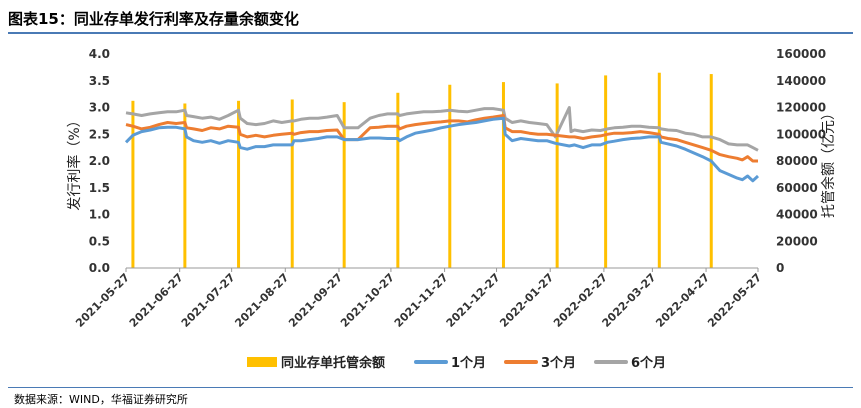  I want to click on left-tick-label: 1.0, so click(99, 215).